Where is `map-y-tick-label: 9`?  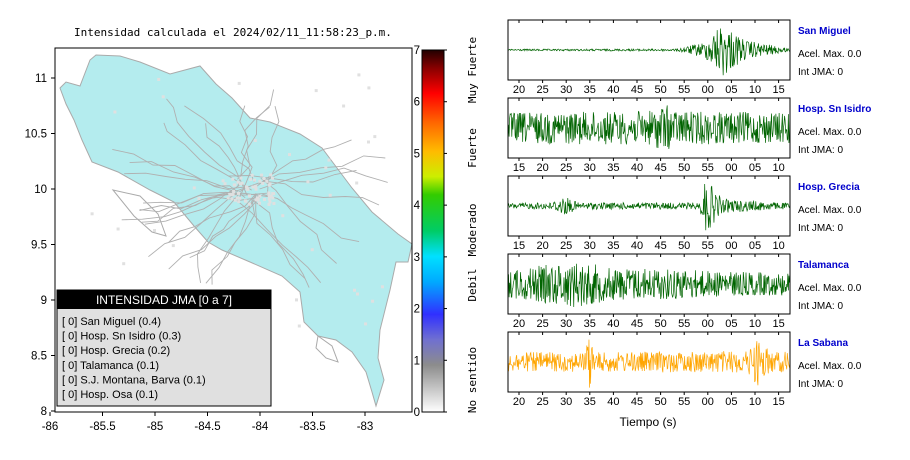 map-y-tick-label: 9 is located at coordinates (44, 301).